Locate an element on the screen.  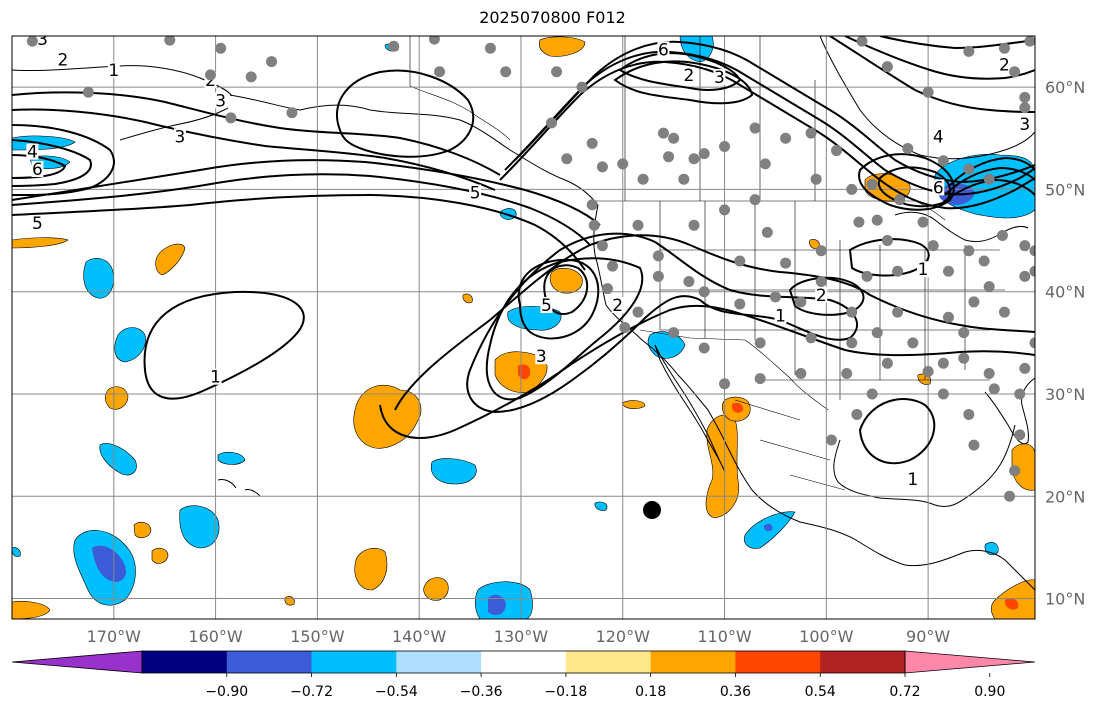
map-title: 2025070800 F012 is located at coordinates (552, 17).